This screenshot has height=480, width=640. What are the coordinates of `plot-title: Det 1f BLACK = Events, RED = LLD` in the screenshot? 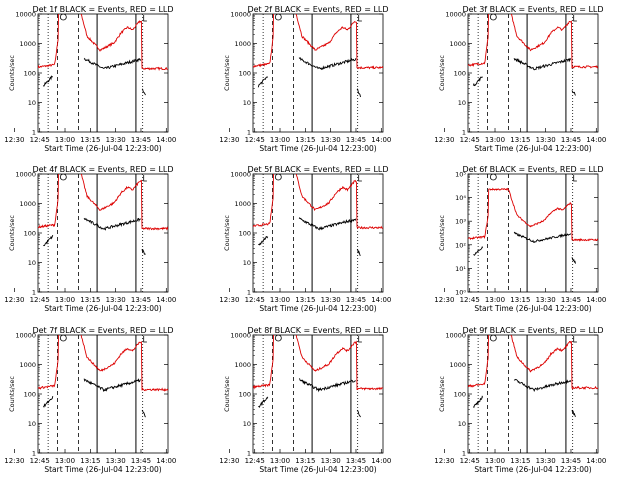 It's located at (102, 9).